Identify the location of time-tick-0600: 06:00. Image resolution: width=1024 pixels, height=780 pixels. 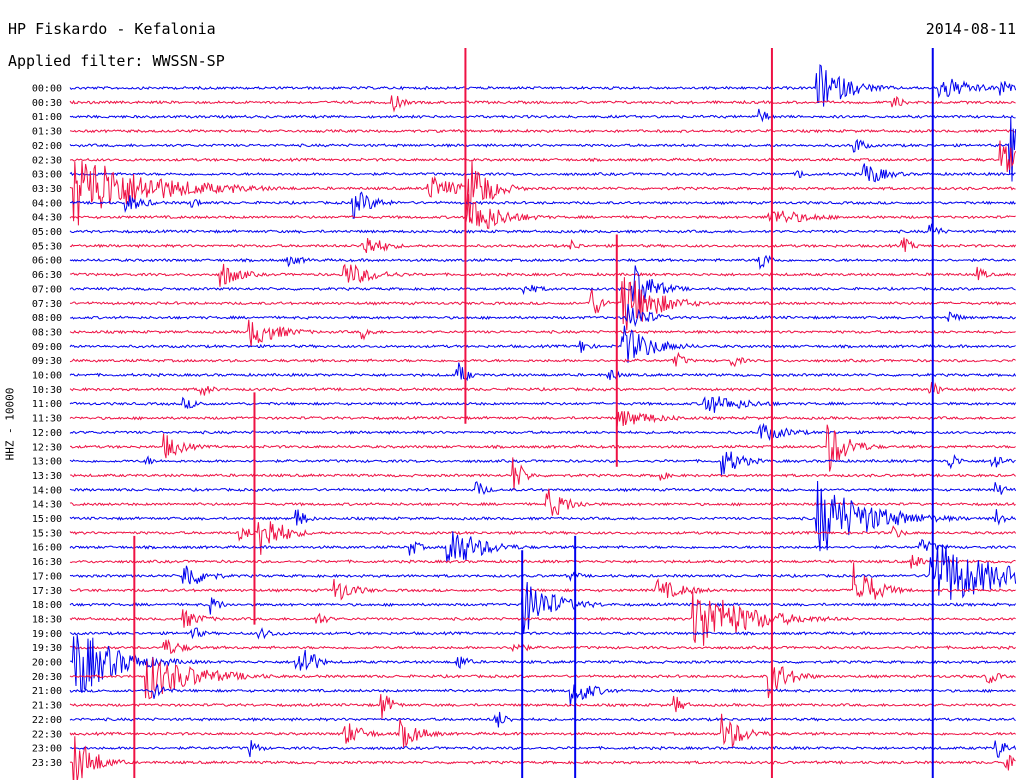
(47, 261).